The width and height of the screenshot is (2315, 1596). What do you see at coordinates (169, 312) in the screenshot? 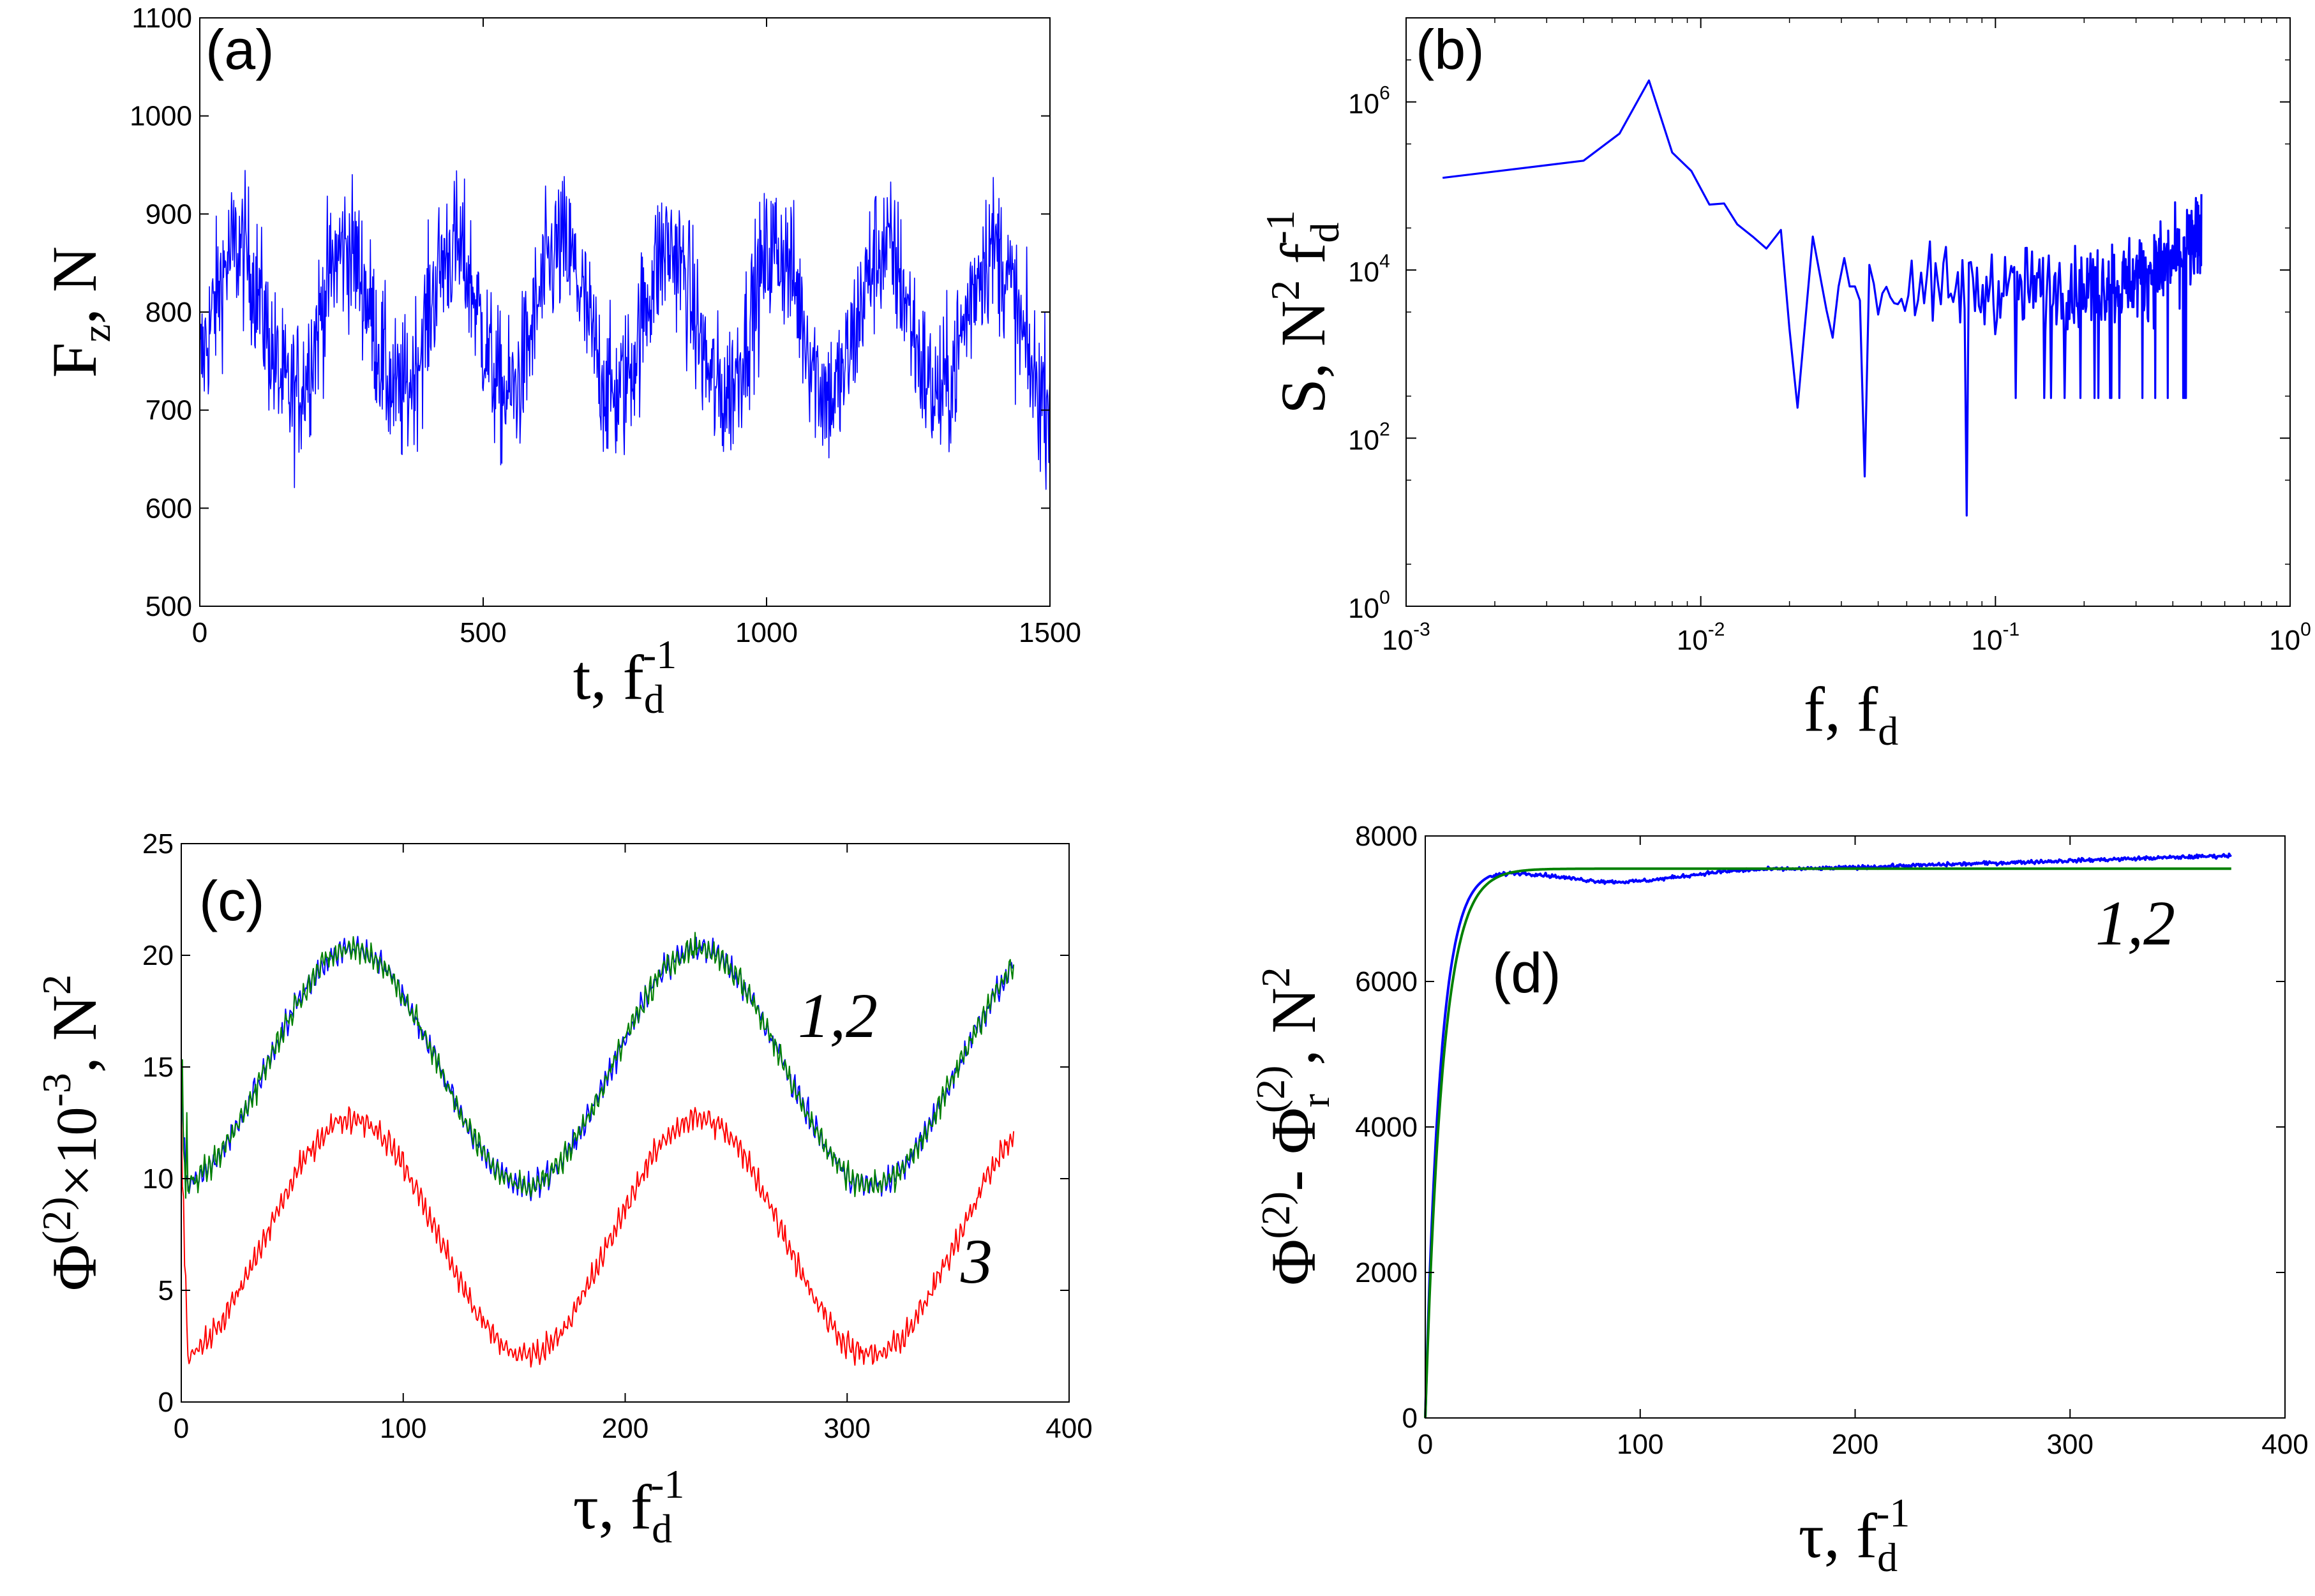
I see `ytick-label: 800` at bounding box center [169, 312].